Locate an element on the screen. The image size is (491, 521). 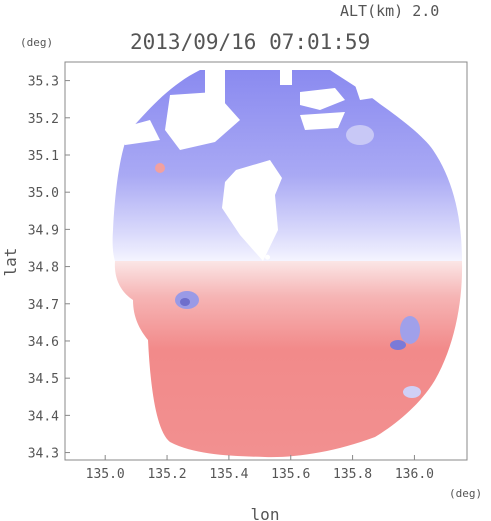
y-tick-label: 34.6 is located at coordinates (43, 342).